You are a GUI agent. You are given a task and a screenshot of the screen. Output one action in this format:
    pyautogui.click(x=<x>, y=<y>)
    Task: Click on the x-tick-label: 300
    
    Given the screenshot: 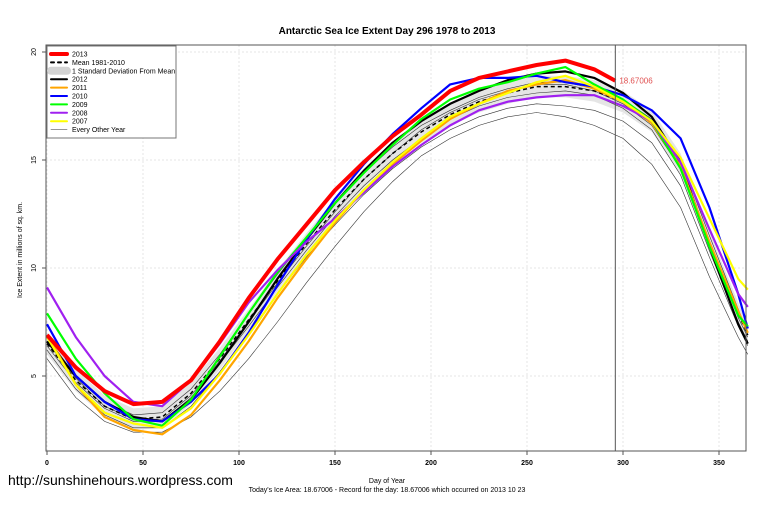 What is the action you would take?
    pyautogui.click(x=623, y=463)
    